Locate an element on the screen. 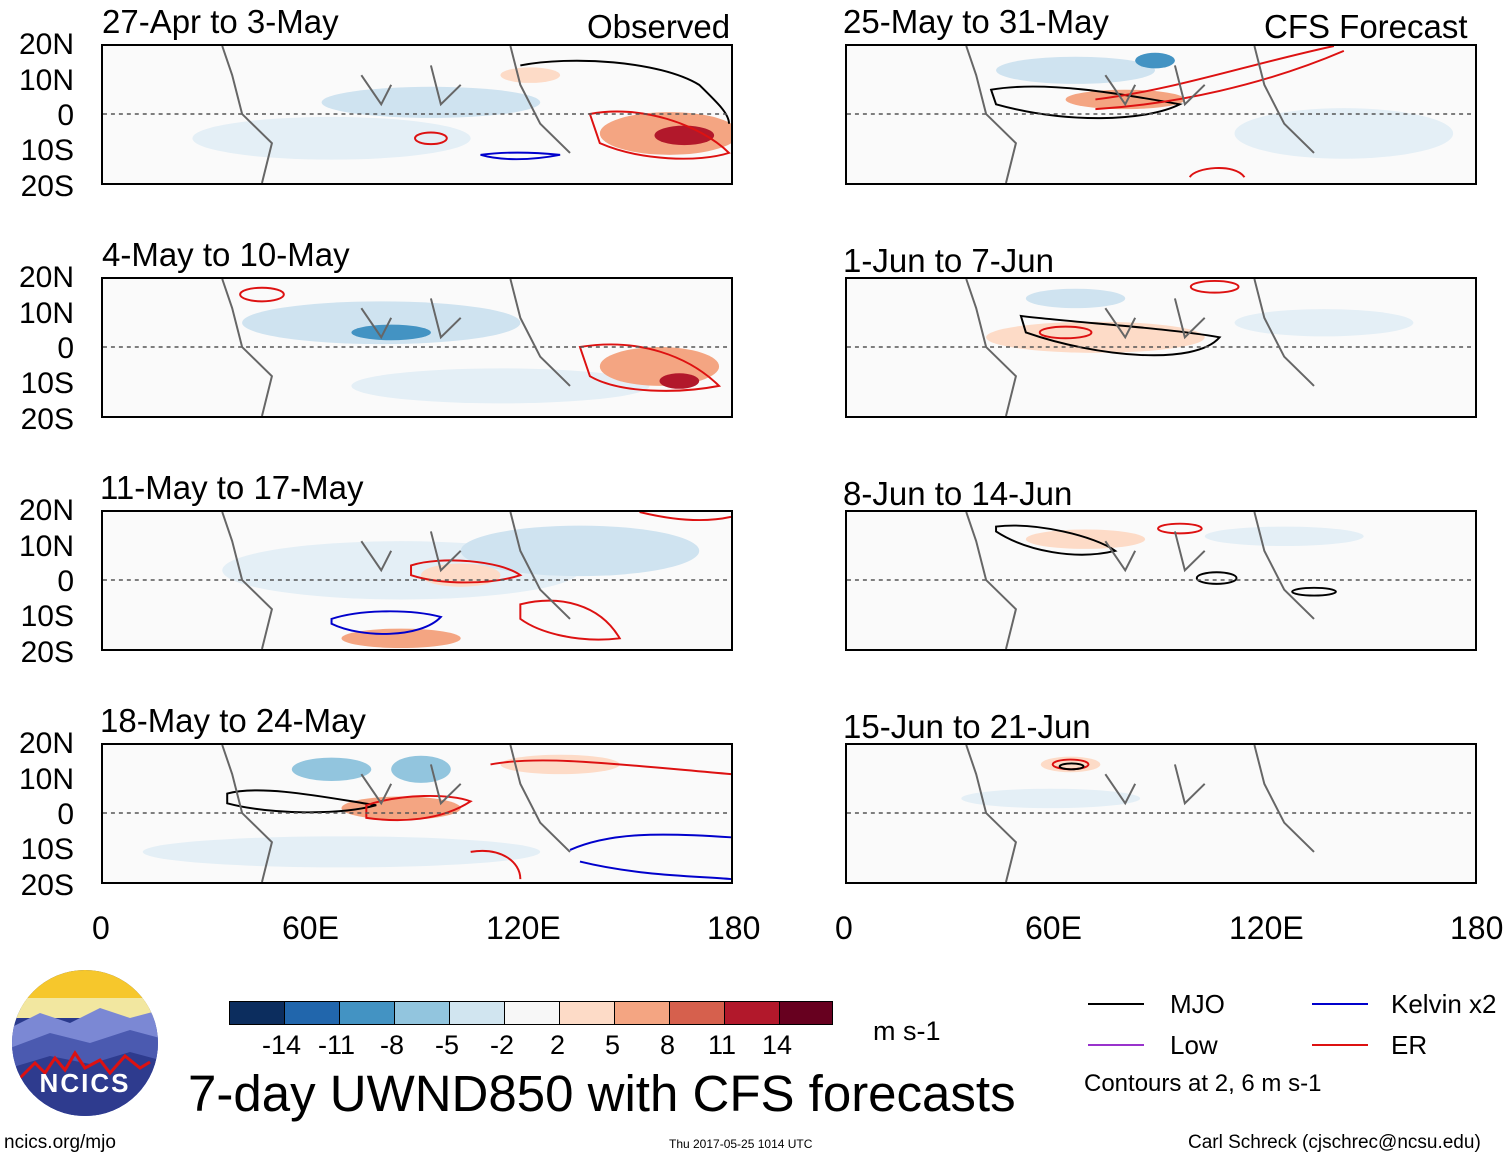 The height and width of the screenshot is (1158, 1510). colorbar-tick-label: 2 is located at coordinates (558, 1045).